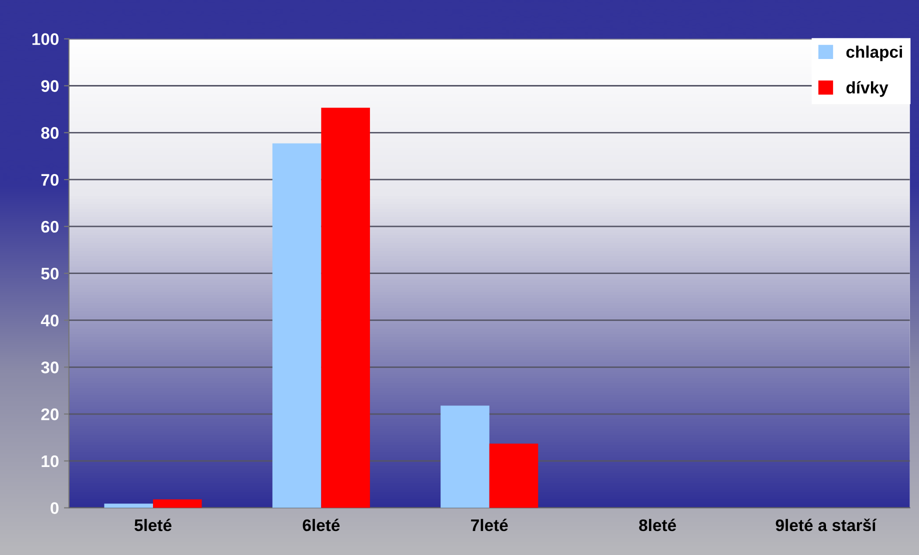 Image resolution: width=919 pixels, height=555 pixels. I want to click on y-tick-label: 0, so click(54, 508).